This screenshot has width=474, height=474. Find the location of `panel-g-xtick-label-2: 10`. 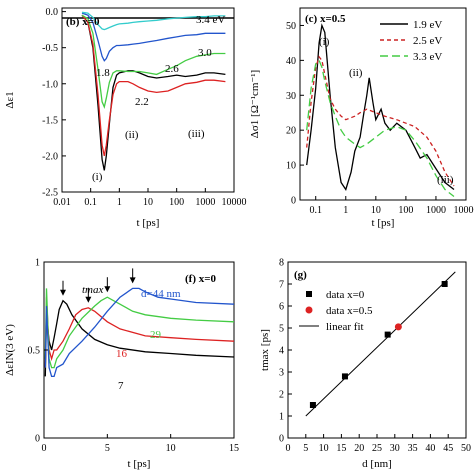

panel-g-xtick-label-2: 10 is located at coordinates (324, 448).